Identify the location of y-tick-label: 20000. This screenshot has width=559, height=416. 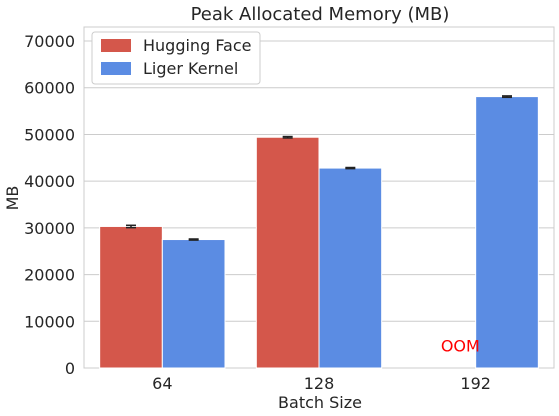
(49, 275).